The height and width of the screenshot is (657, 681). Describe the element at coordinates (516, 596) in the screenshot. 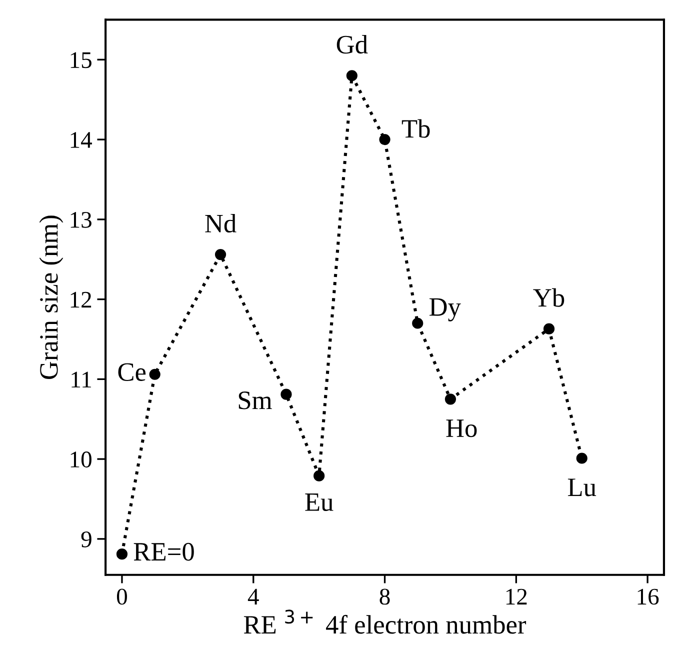

I see `x-tick-label: 12` at that location.